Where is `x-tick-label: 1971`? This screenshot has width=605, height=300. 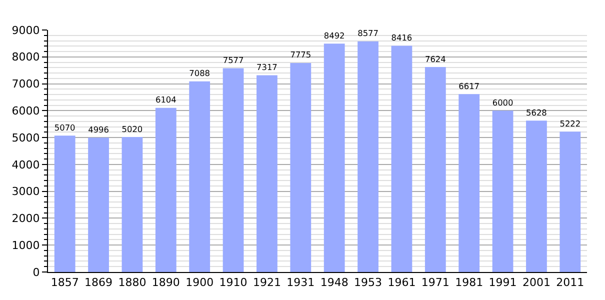
x-tick-label: 1971 is located at coordinates (435, 283).